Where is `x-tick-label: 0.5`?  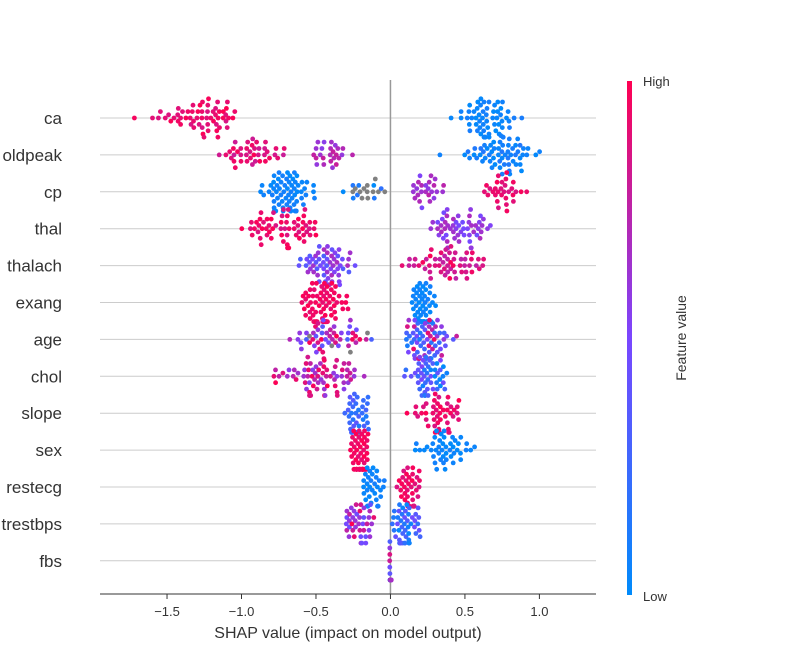 x-tick-label: 0.5 is located at coordinates (465, 611).